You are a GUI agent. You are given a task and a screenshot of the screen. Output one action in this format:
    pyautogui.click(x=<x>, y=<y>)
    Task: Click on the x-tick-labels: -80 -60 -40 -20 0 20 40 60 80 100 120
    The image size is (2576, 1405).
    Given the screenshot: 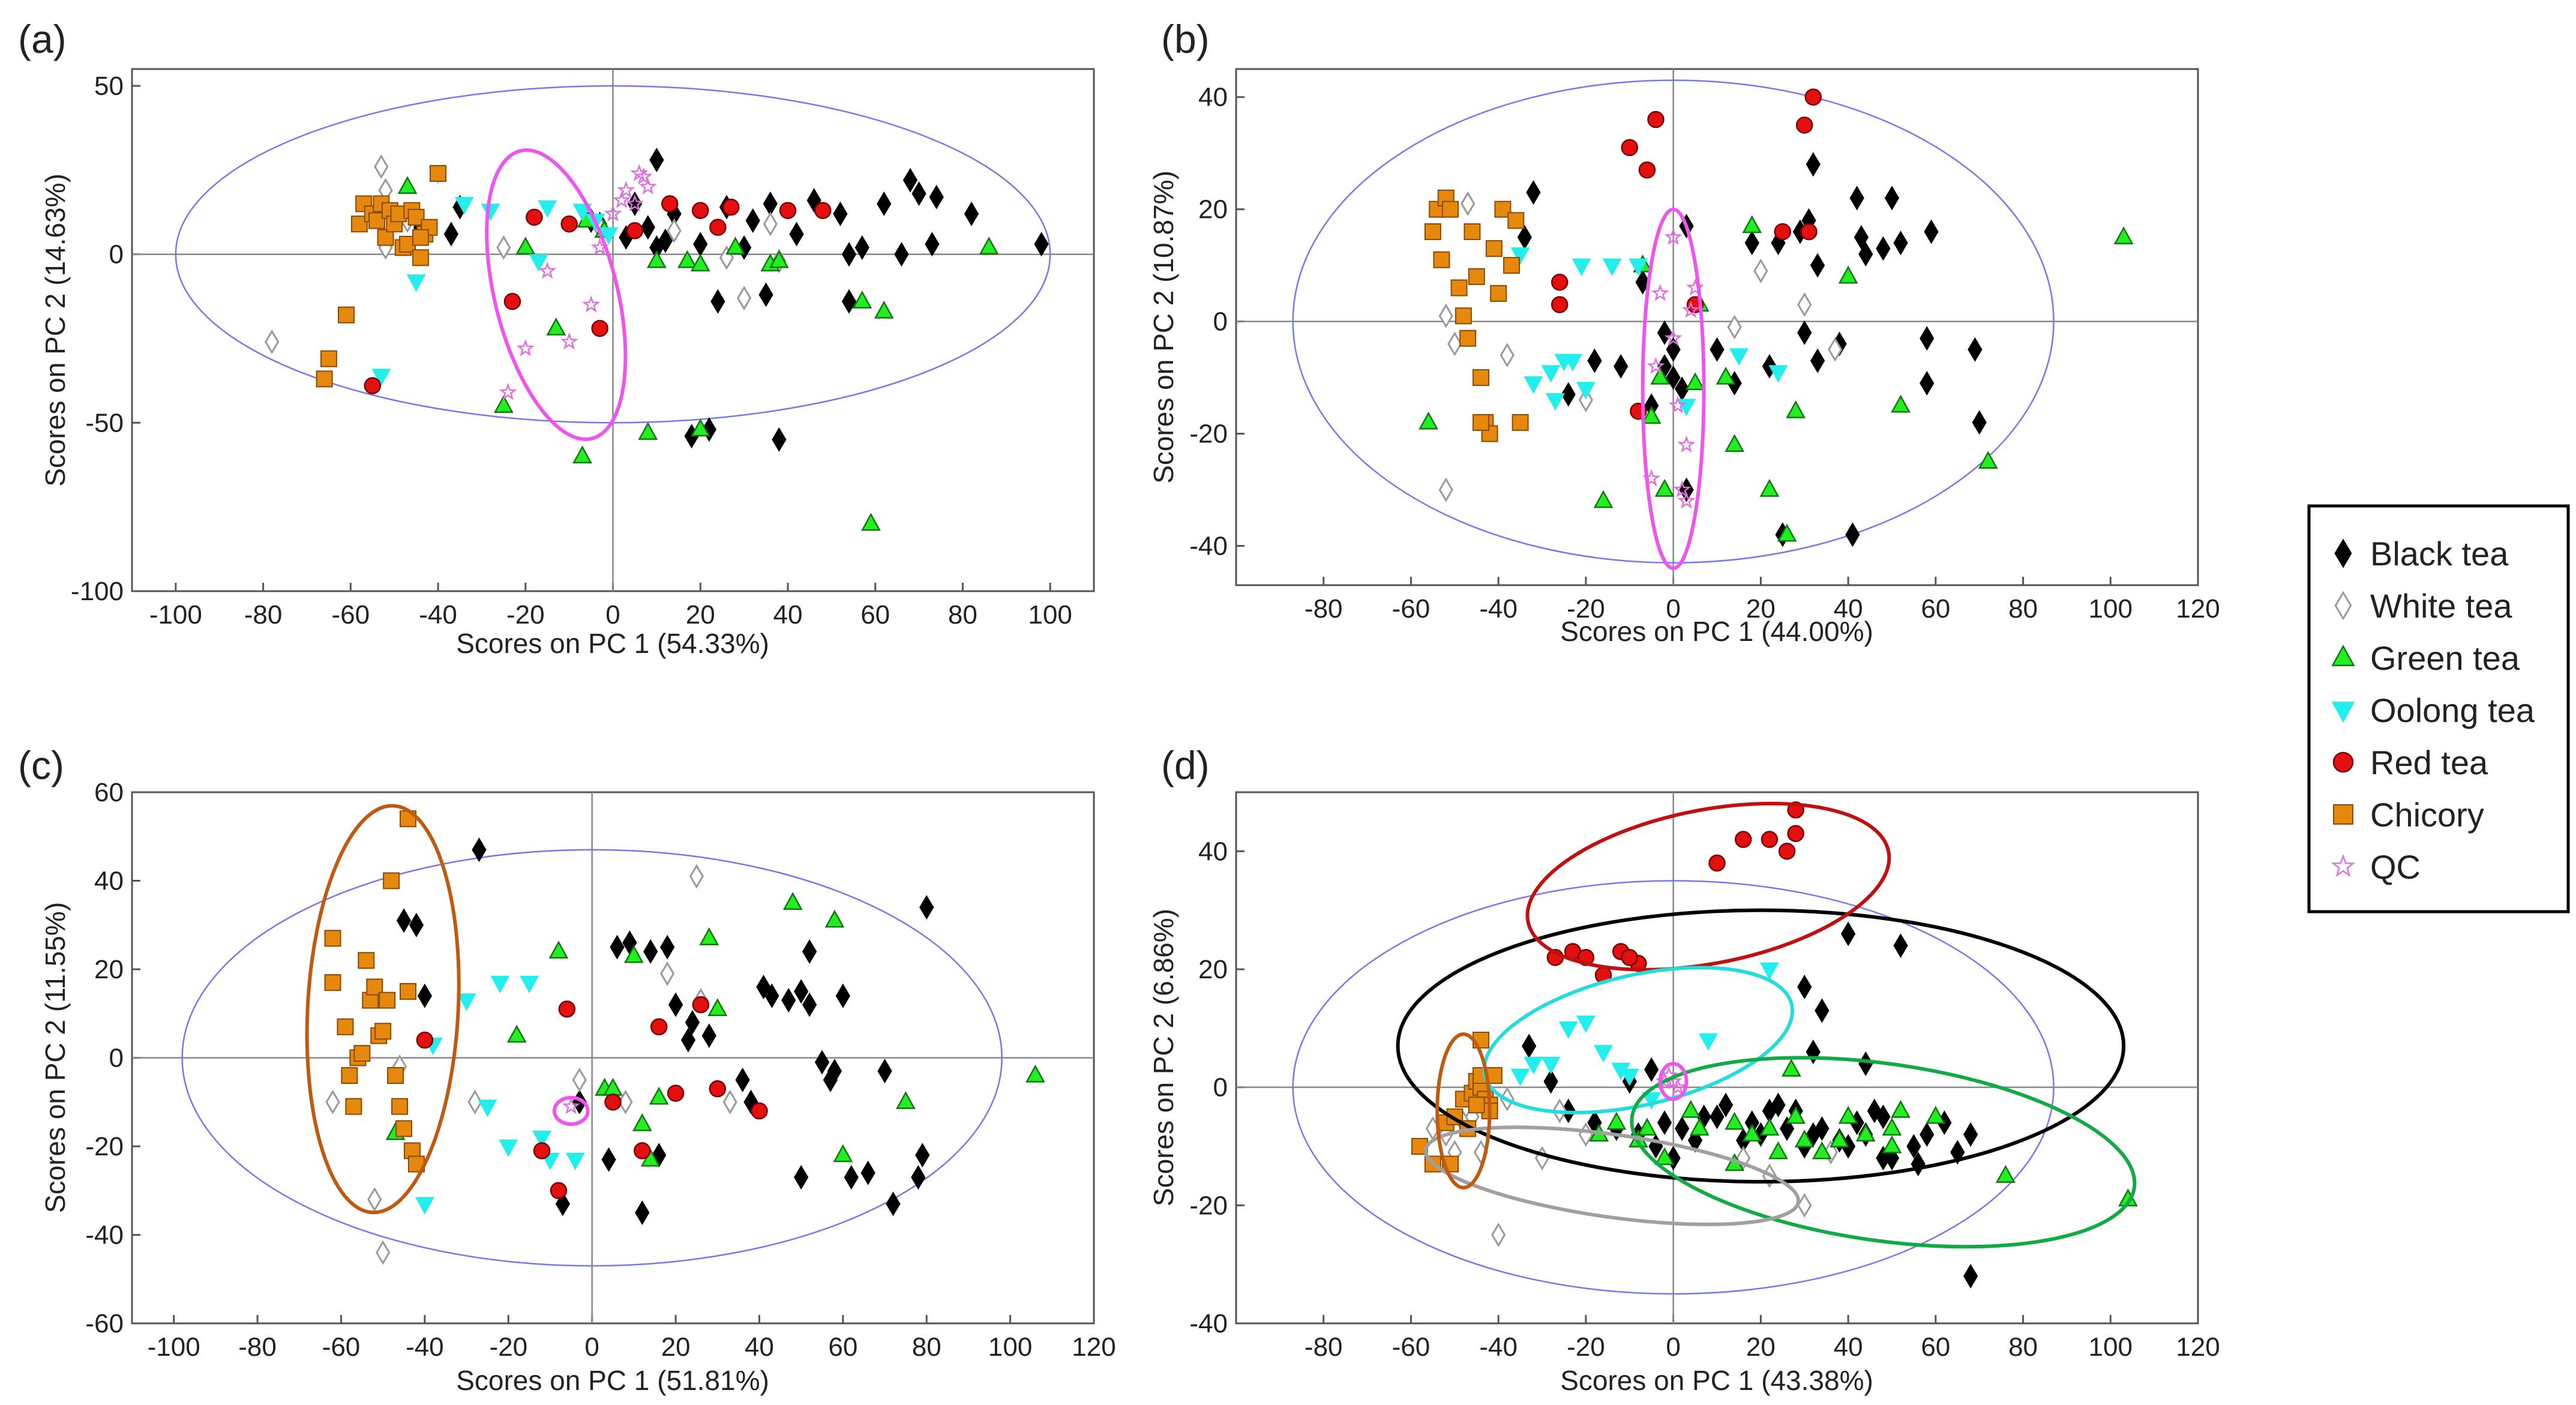 What is the action you would take?
    pyautogui.click(x=1762, y=1338)
    